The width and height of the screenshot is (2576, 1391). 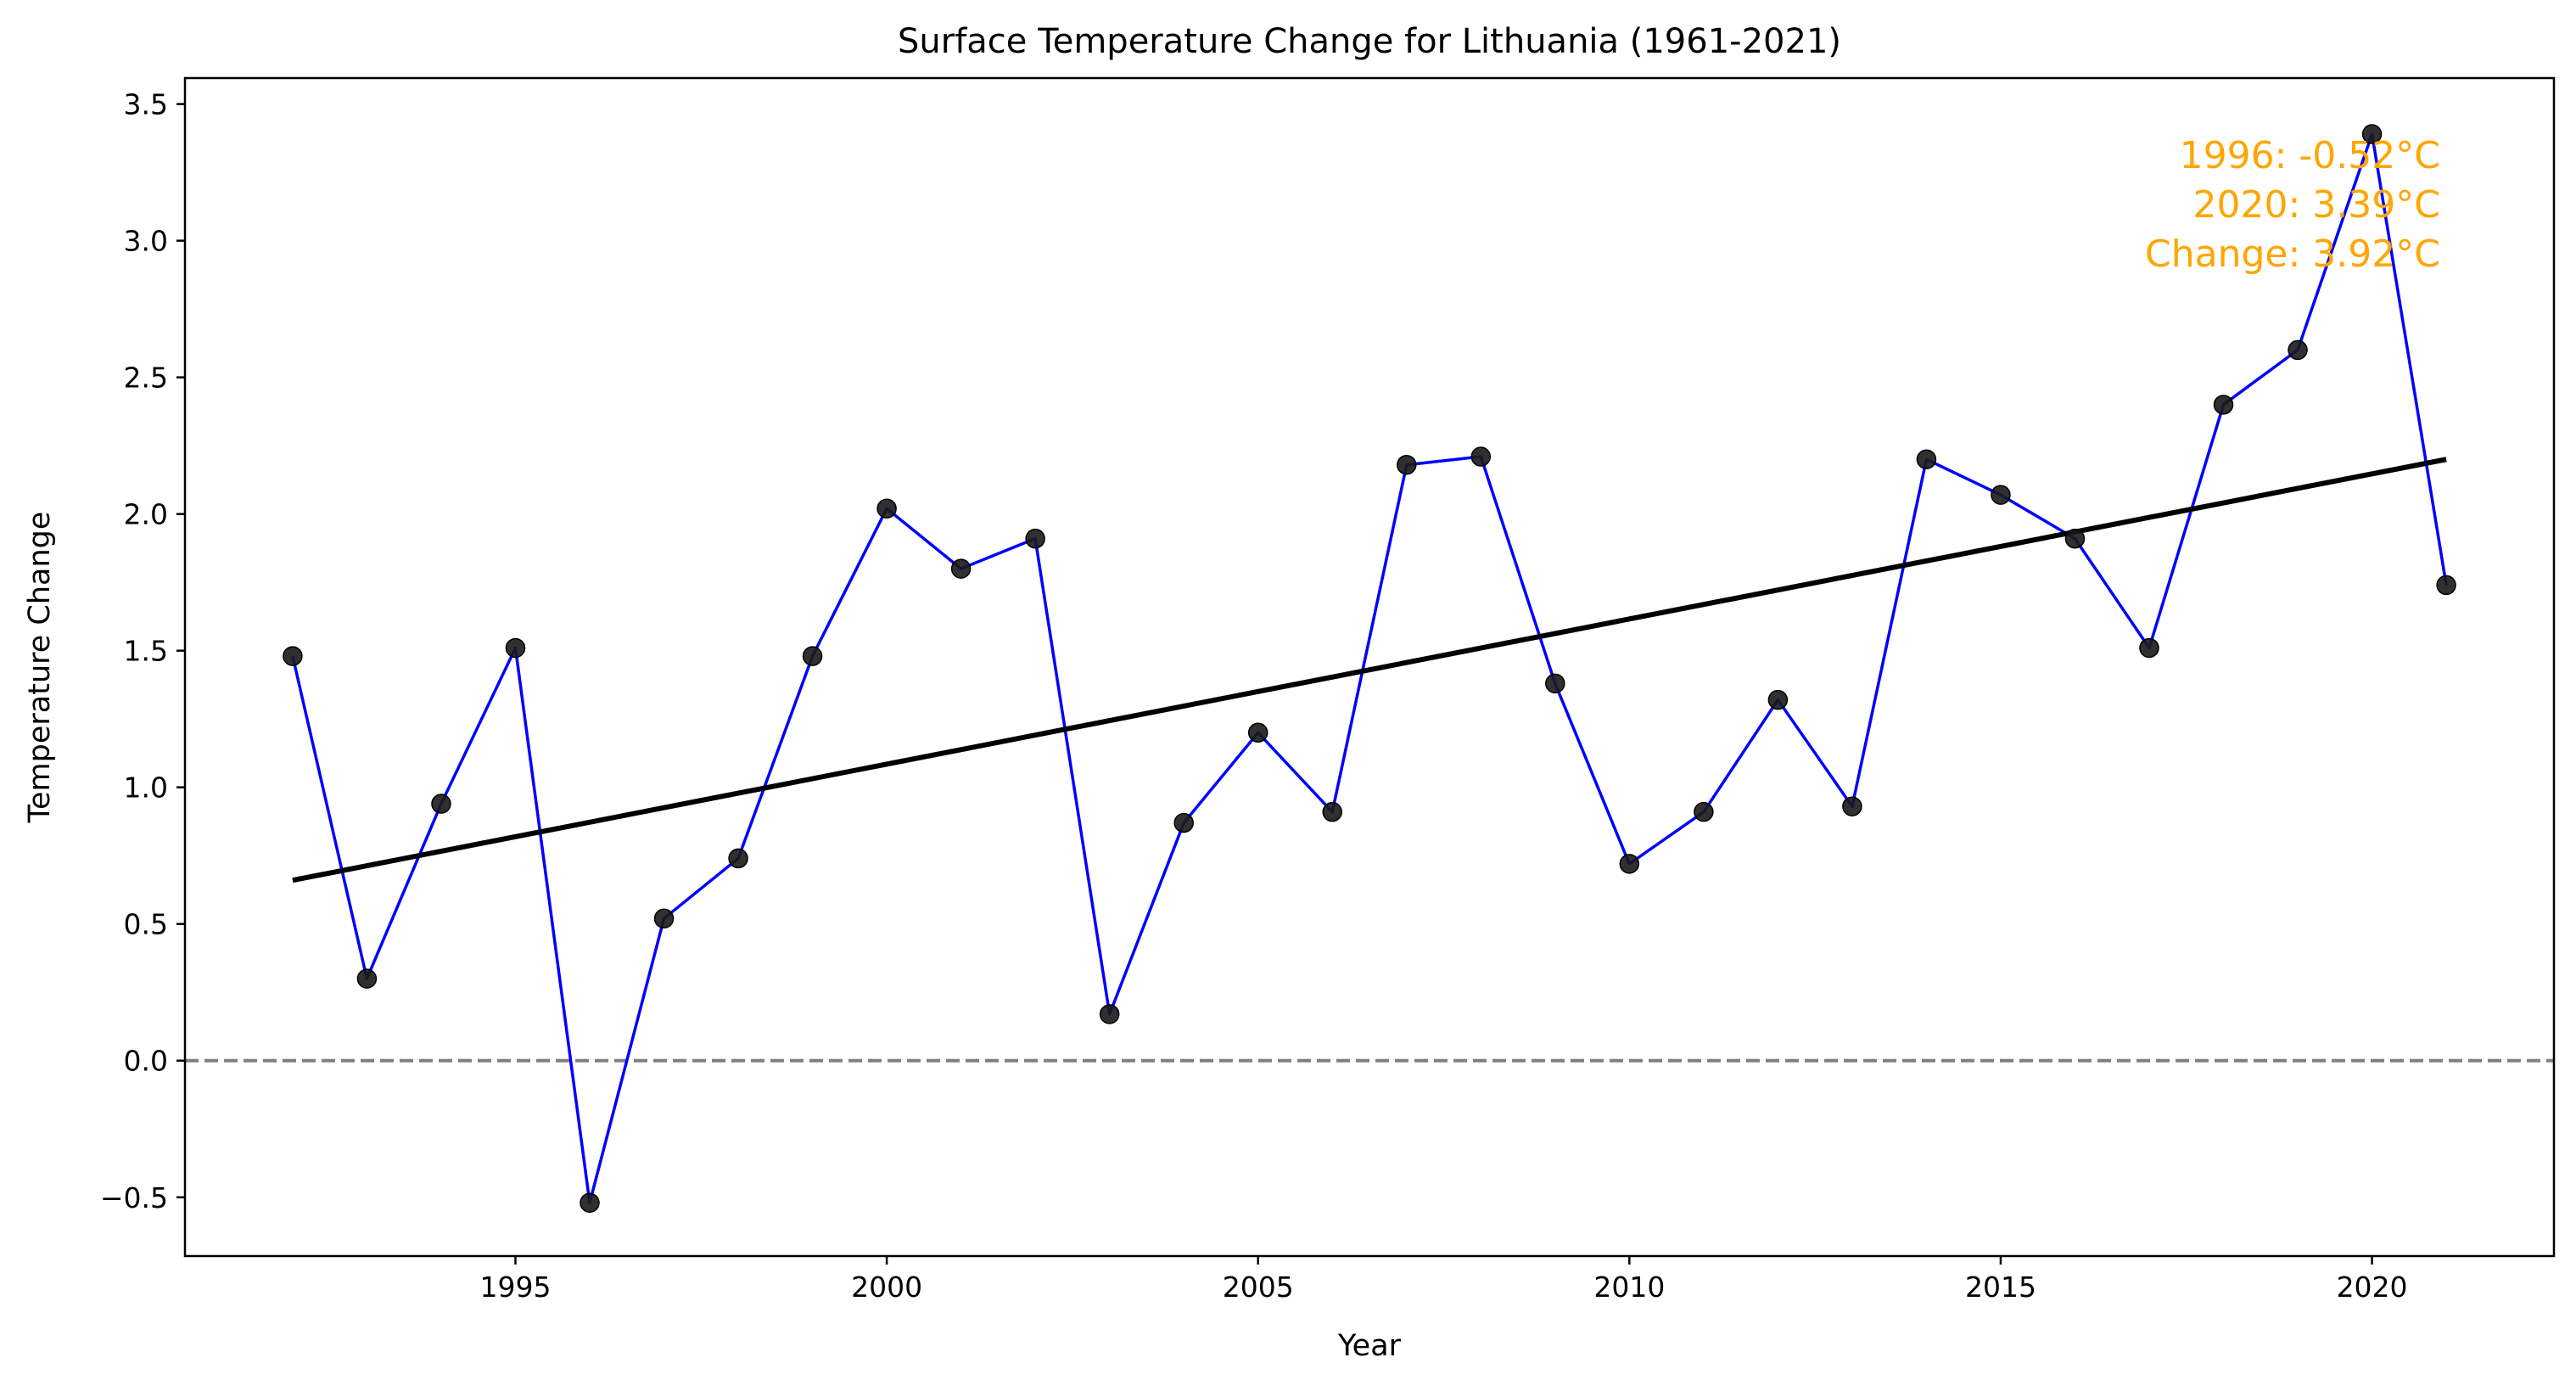 What do you see at coordinates (887, 508) in the screenshot?
I see `data-point-2000` at bounding box center [887, 508].